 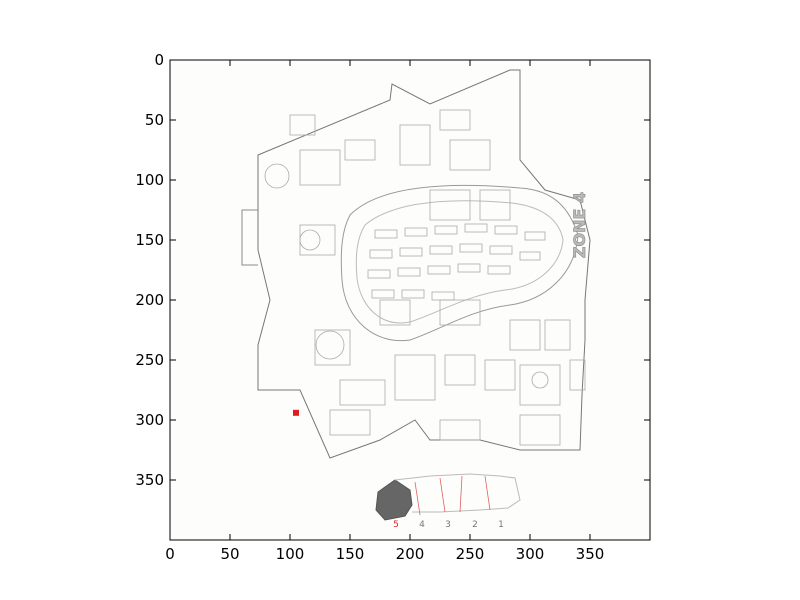 What do you see at coordinates (394, 500) in the screenshot?
I see `minimap-zone-5-highlight` at bounding box center [394, 500].